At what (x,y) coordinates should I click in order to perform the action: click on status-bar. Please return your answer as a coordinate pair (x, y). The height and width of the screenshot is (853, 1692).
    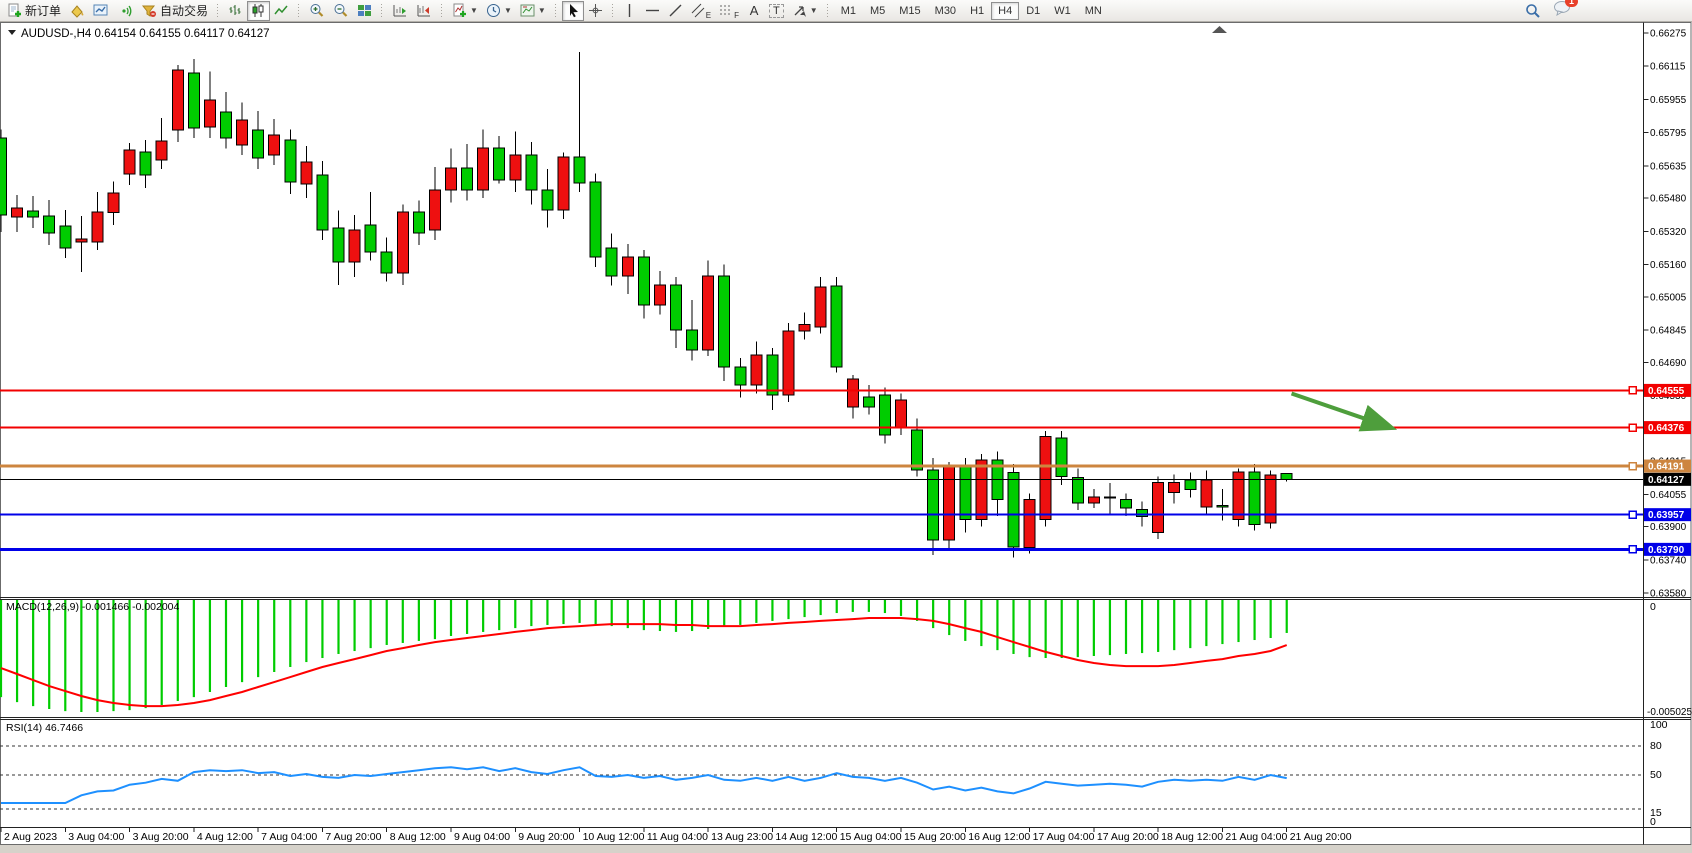
    Looking at the image, I should click on (846, 849).